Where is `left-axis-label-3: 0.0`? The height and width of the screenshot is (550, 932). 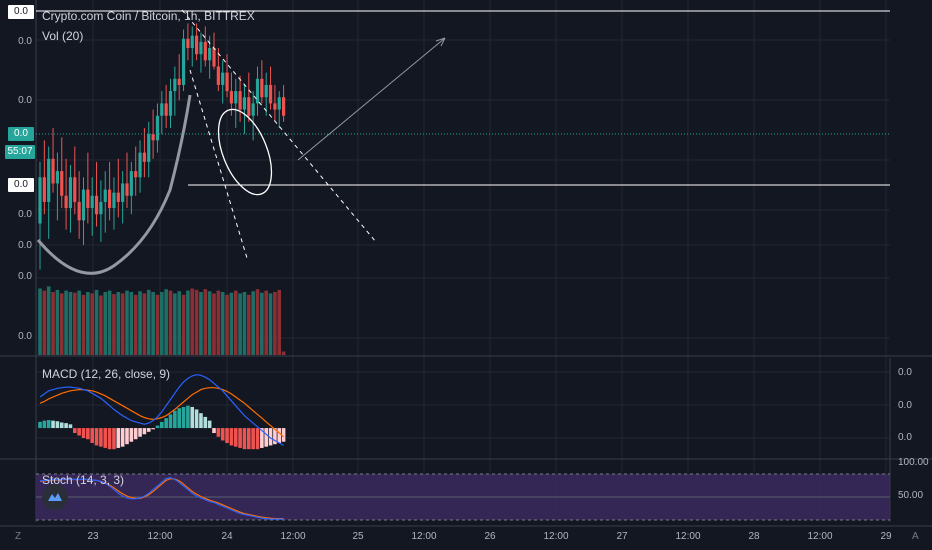 left-axis-label-3: 0.0 is located at coordinates (25, 214).